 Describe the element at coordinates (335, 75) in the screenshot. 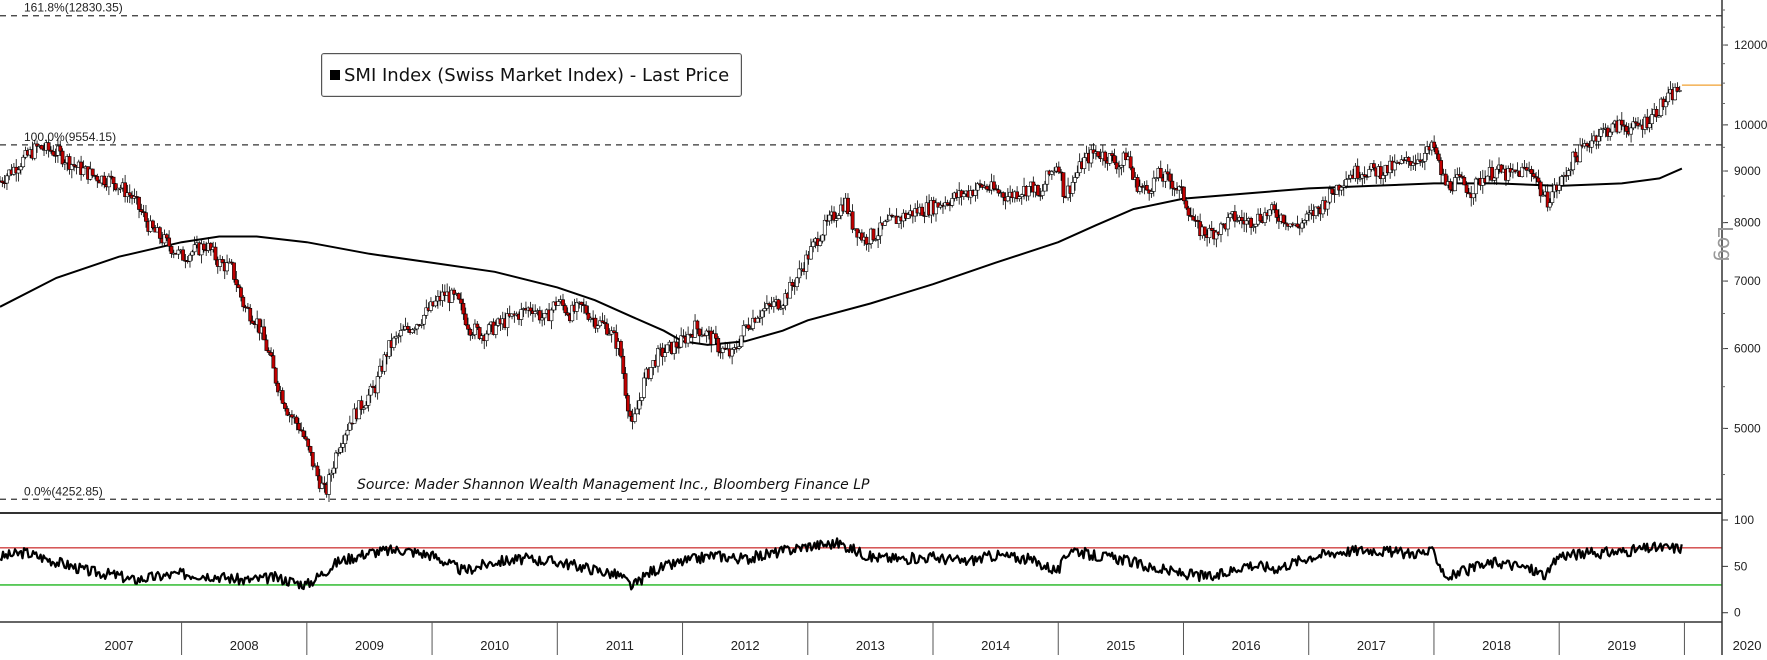

I see `legend-swatch` at that location.